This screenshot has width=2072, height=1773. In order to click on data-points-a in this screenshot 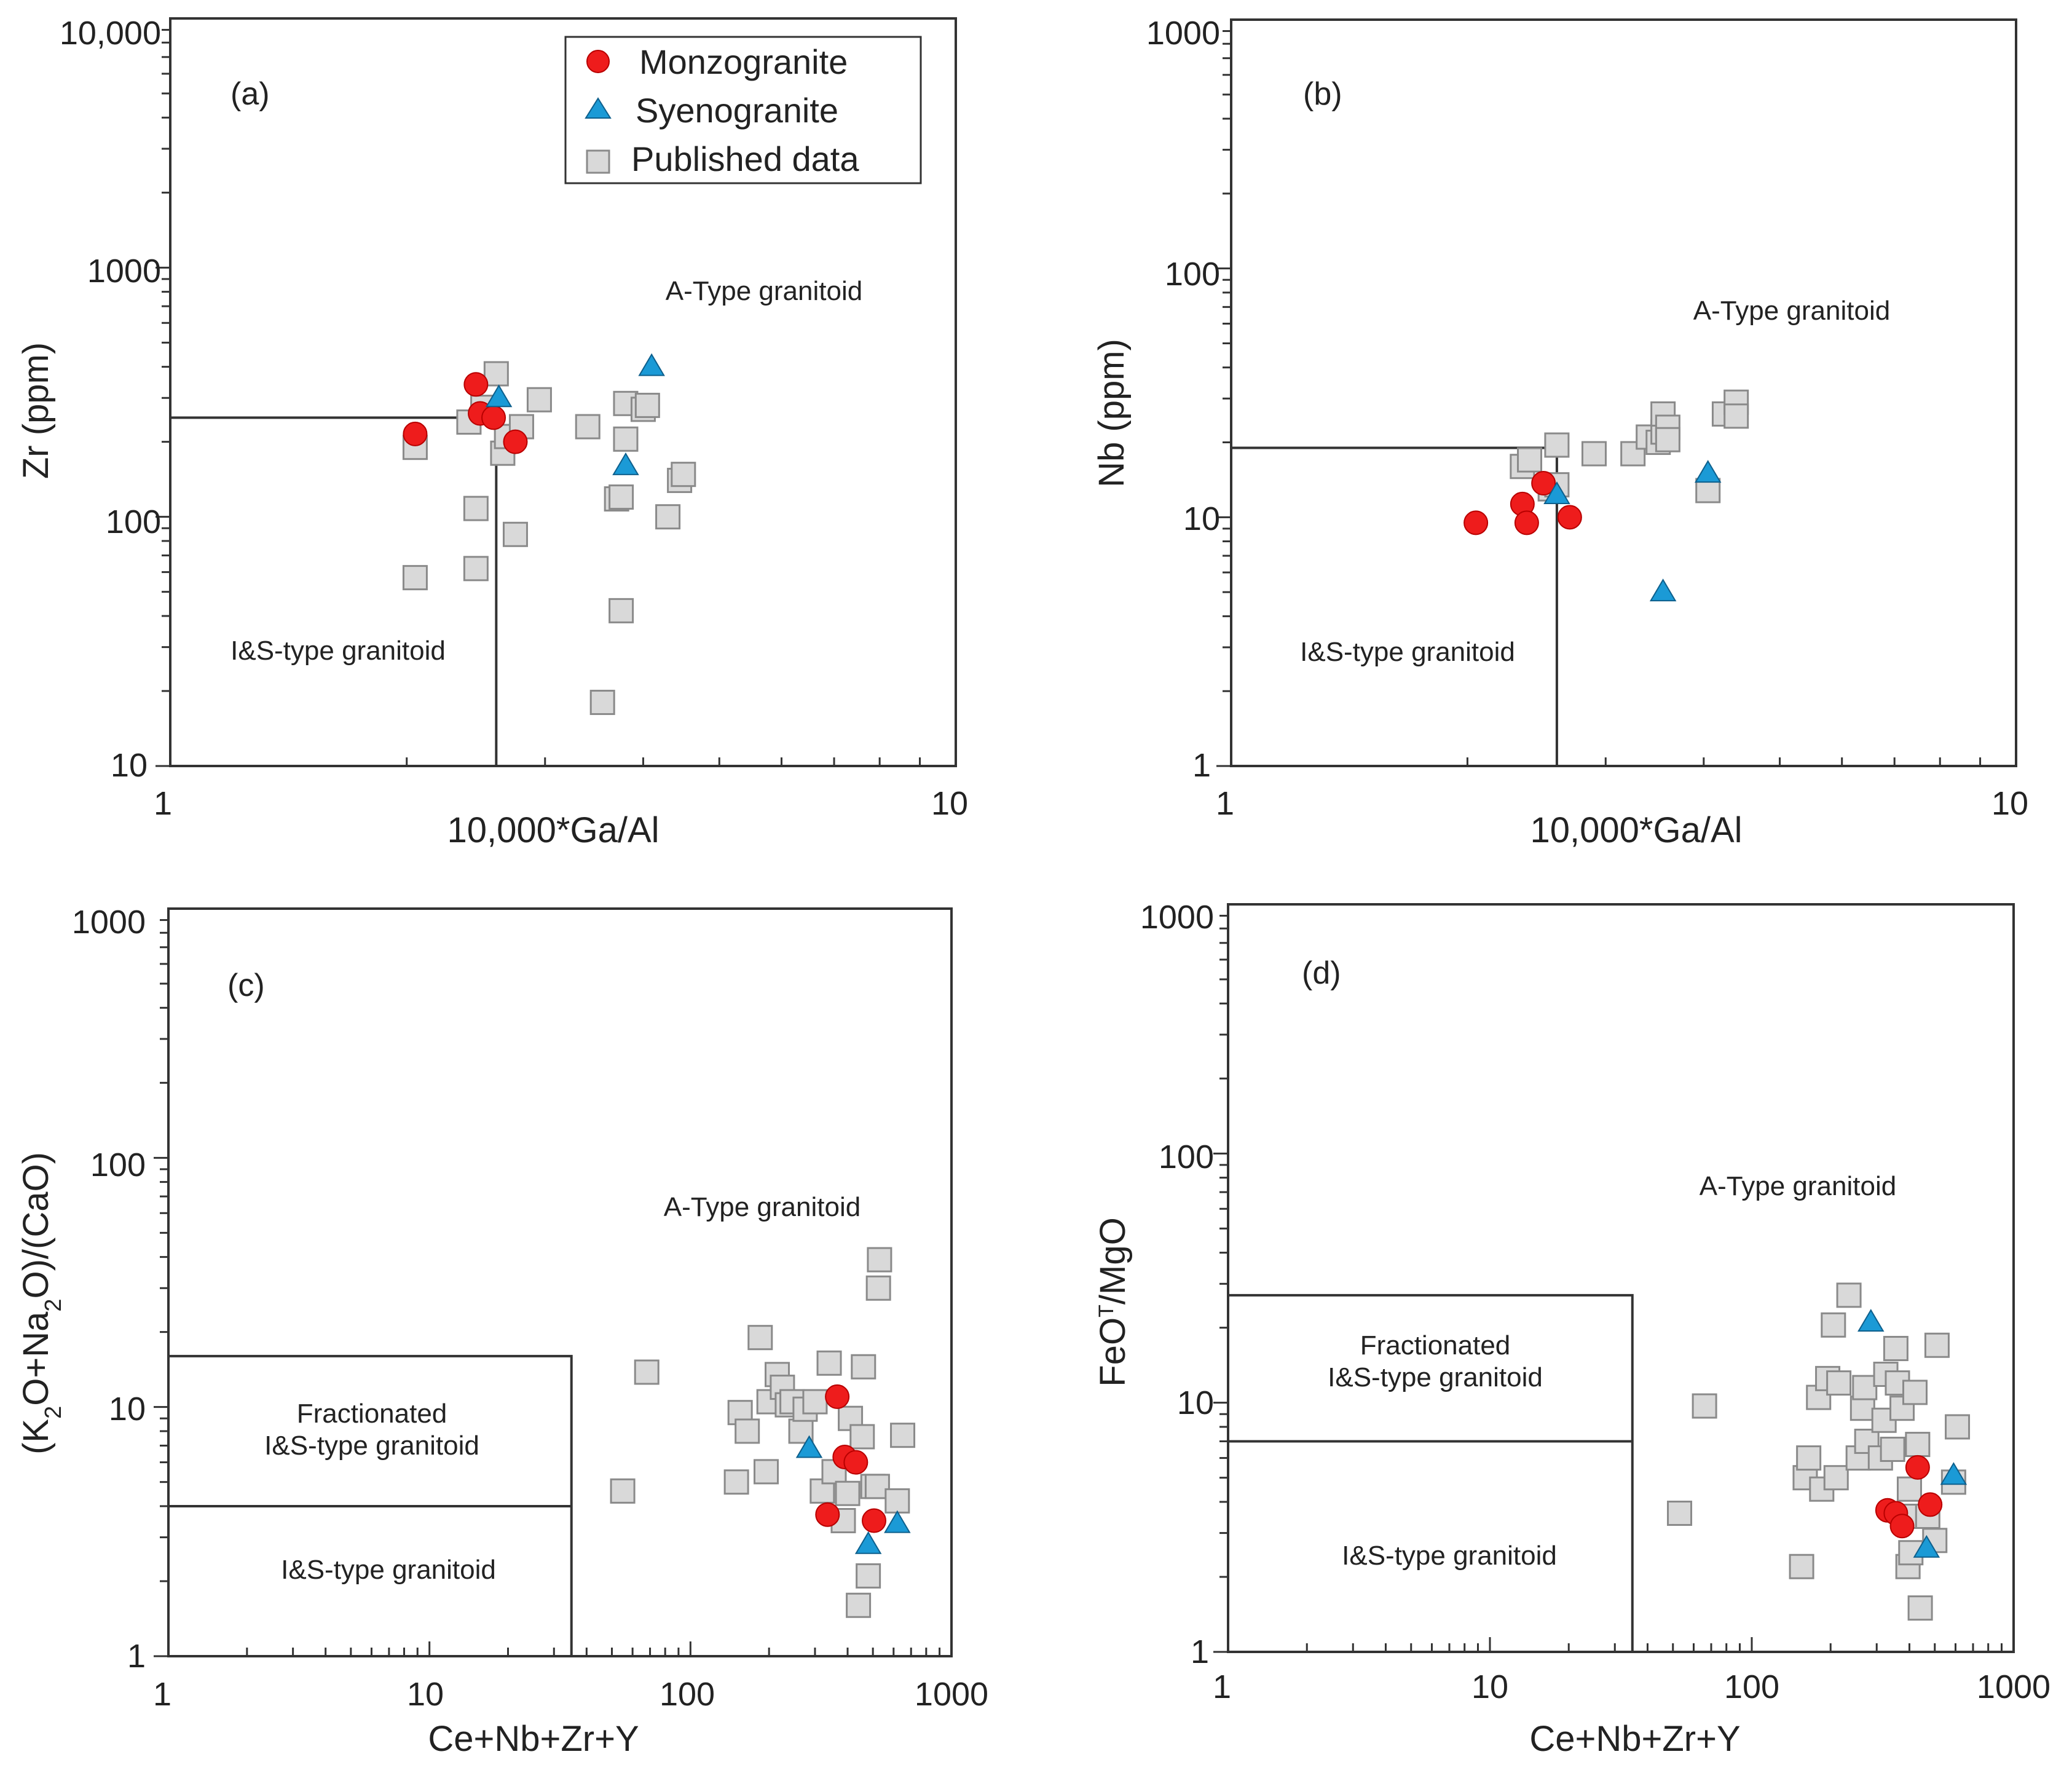, I will do `click(549, 534)`.